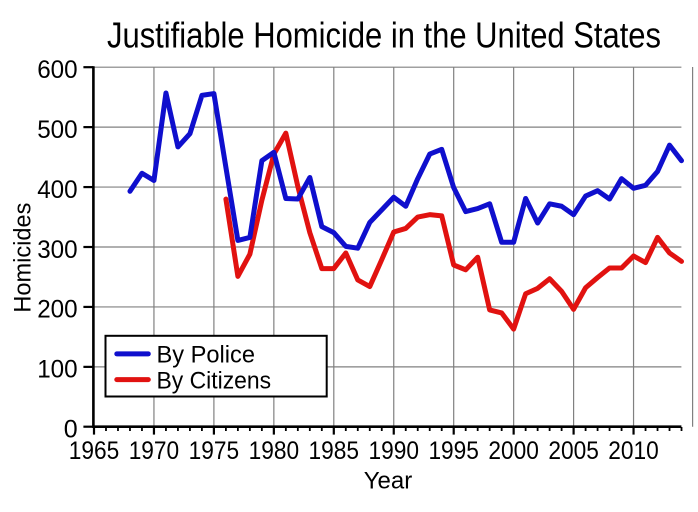 The height and width of the screenshot is (512, 698). I want to click on svg-text: 200, so click(57, 310).